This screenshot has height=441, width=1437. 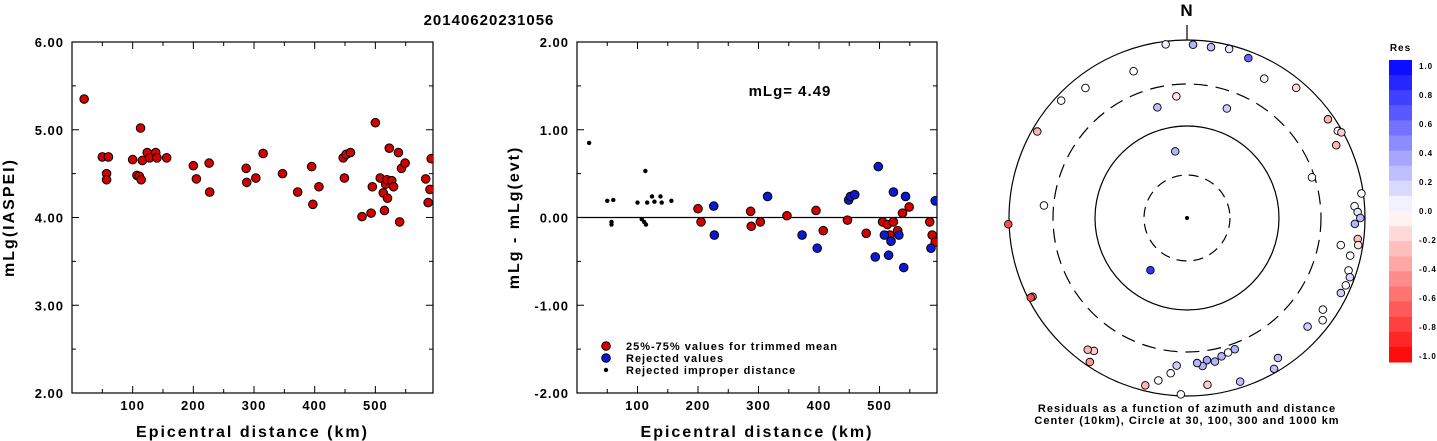 I want to click on y-tick-label: -2.00, so click(x=551, y=393).